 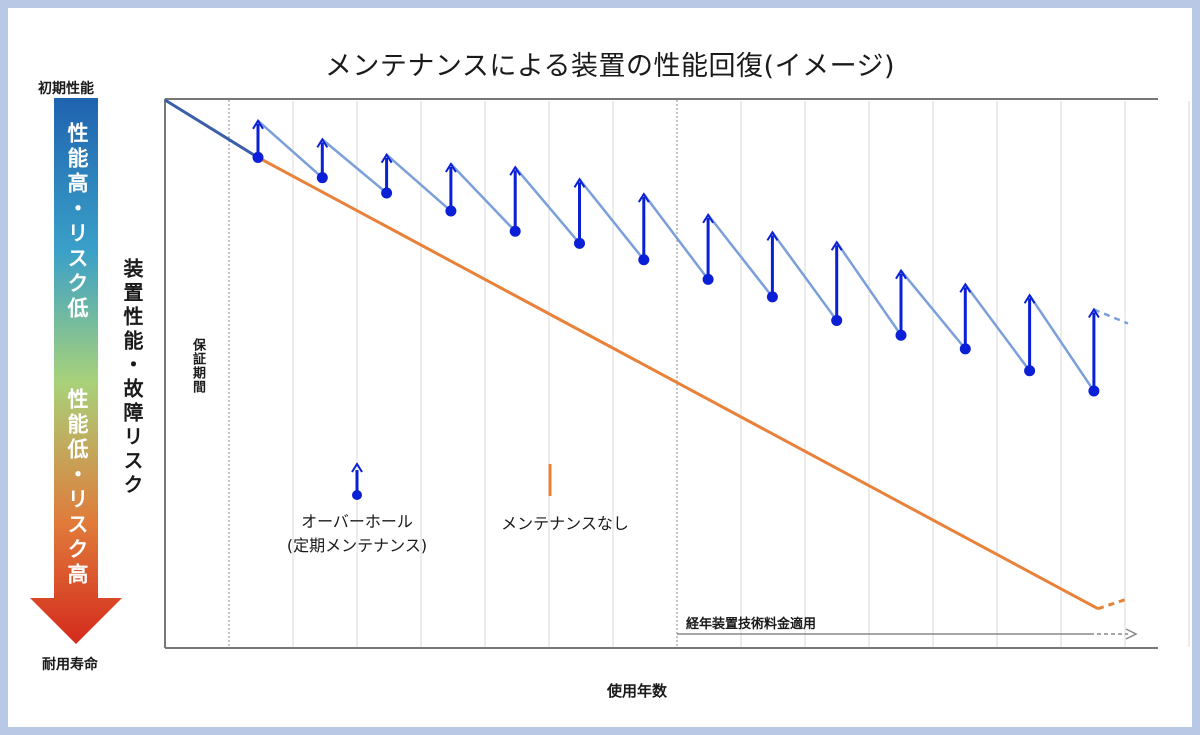 What do you see at coordinates (357, 495) in the screenshot?
I see `legend-overhaul-dot` at bounding box center [357, 495].